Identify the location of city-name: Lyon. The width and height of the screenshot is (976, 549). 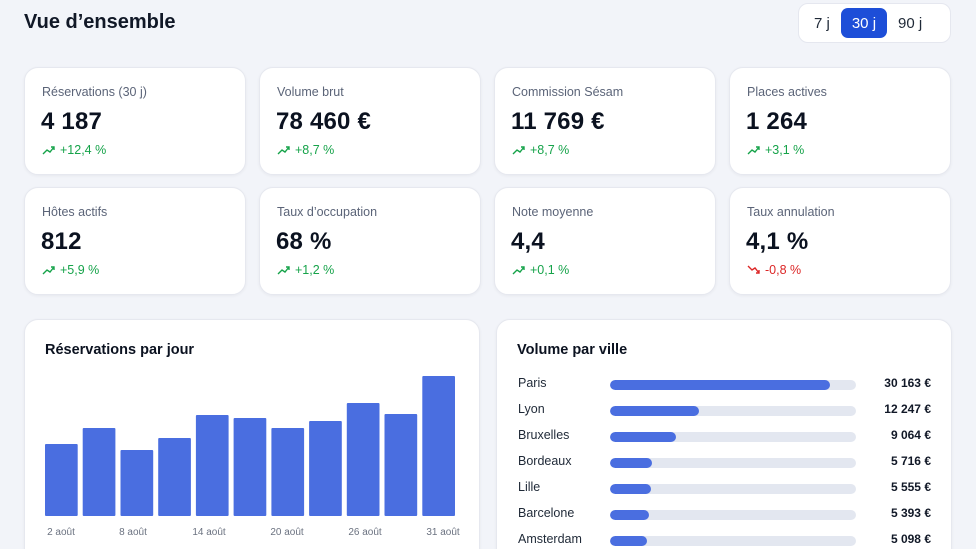
(531, 409).